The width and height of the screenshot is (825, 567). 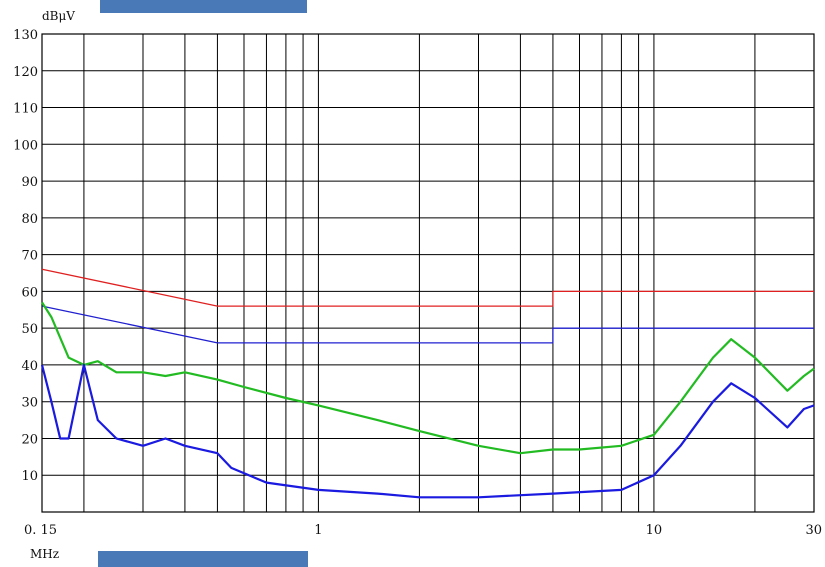 I want to click on y-tick-label: 20, so click(x=29, y=439).